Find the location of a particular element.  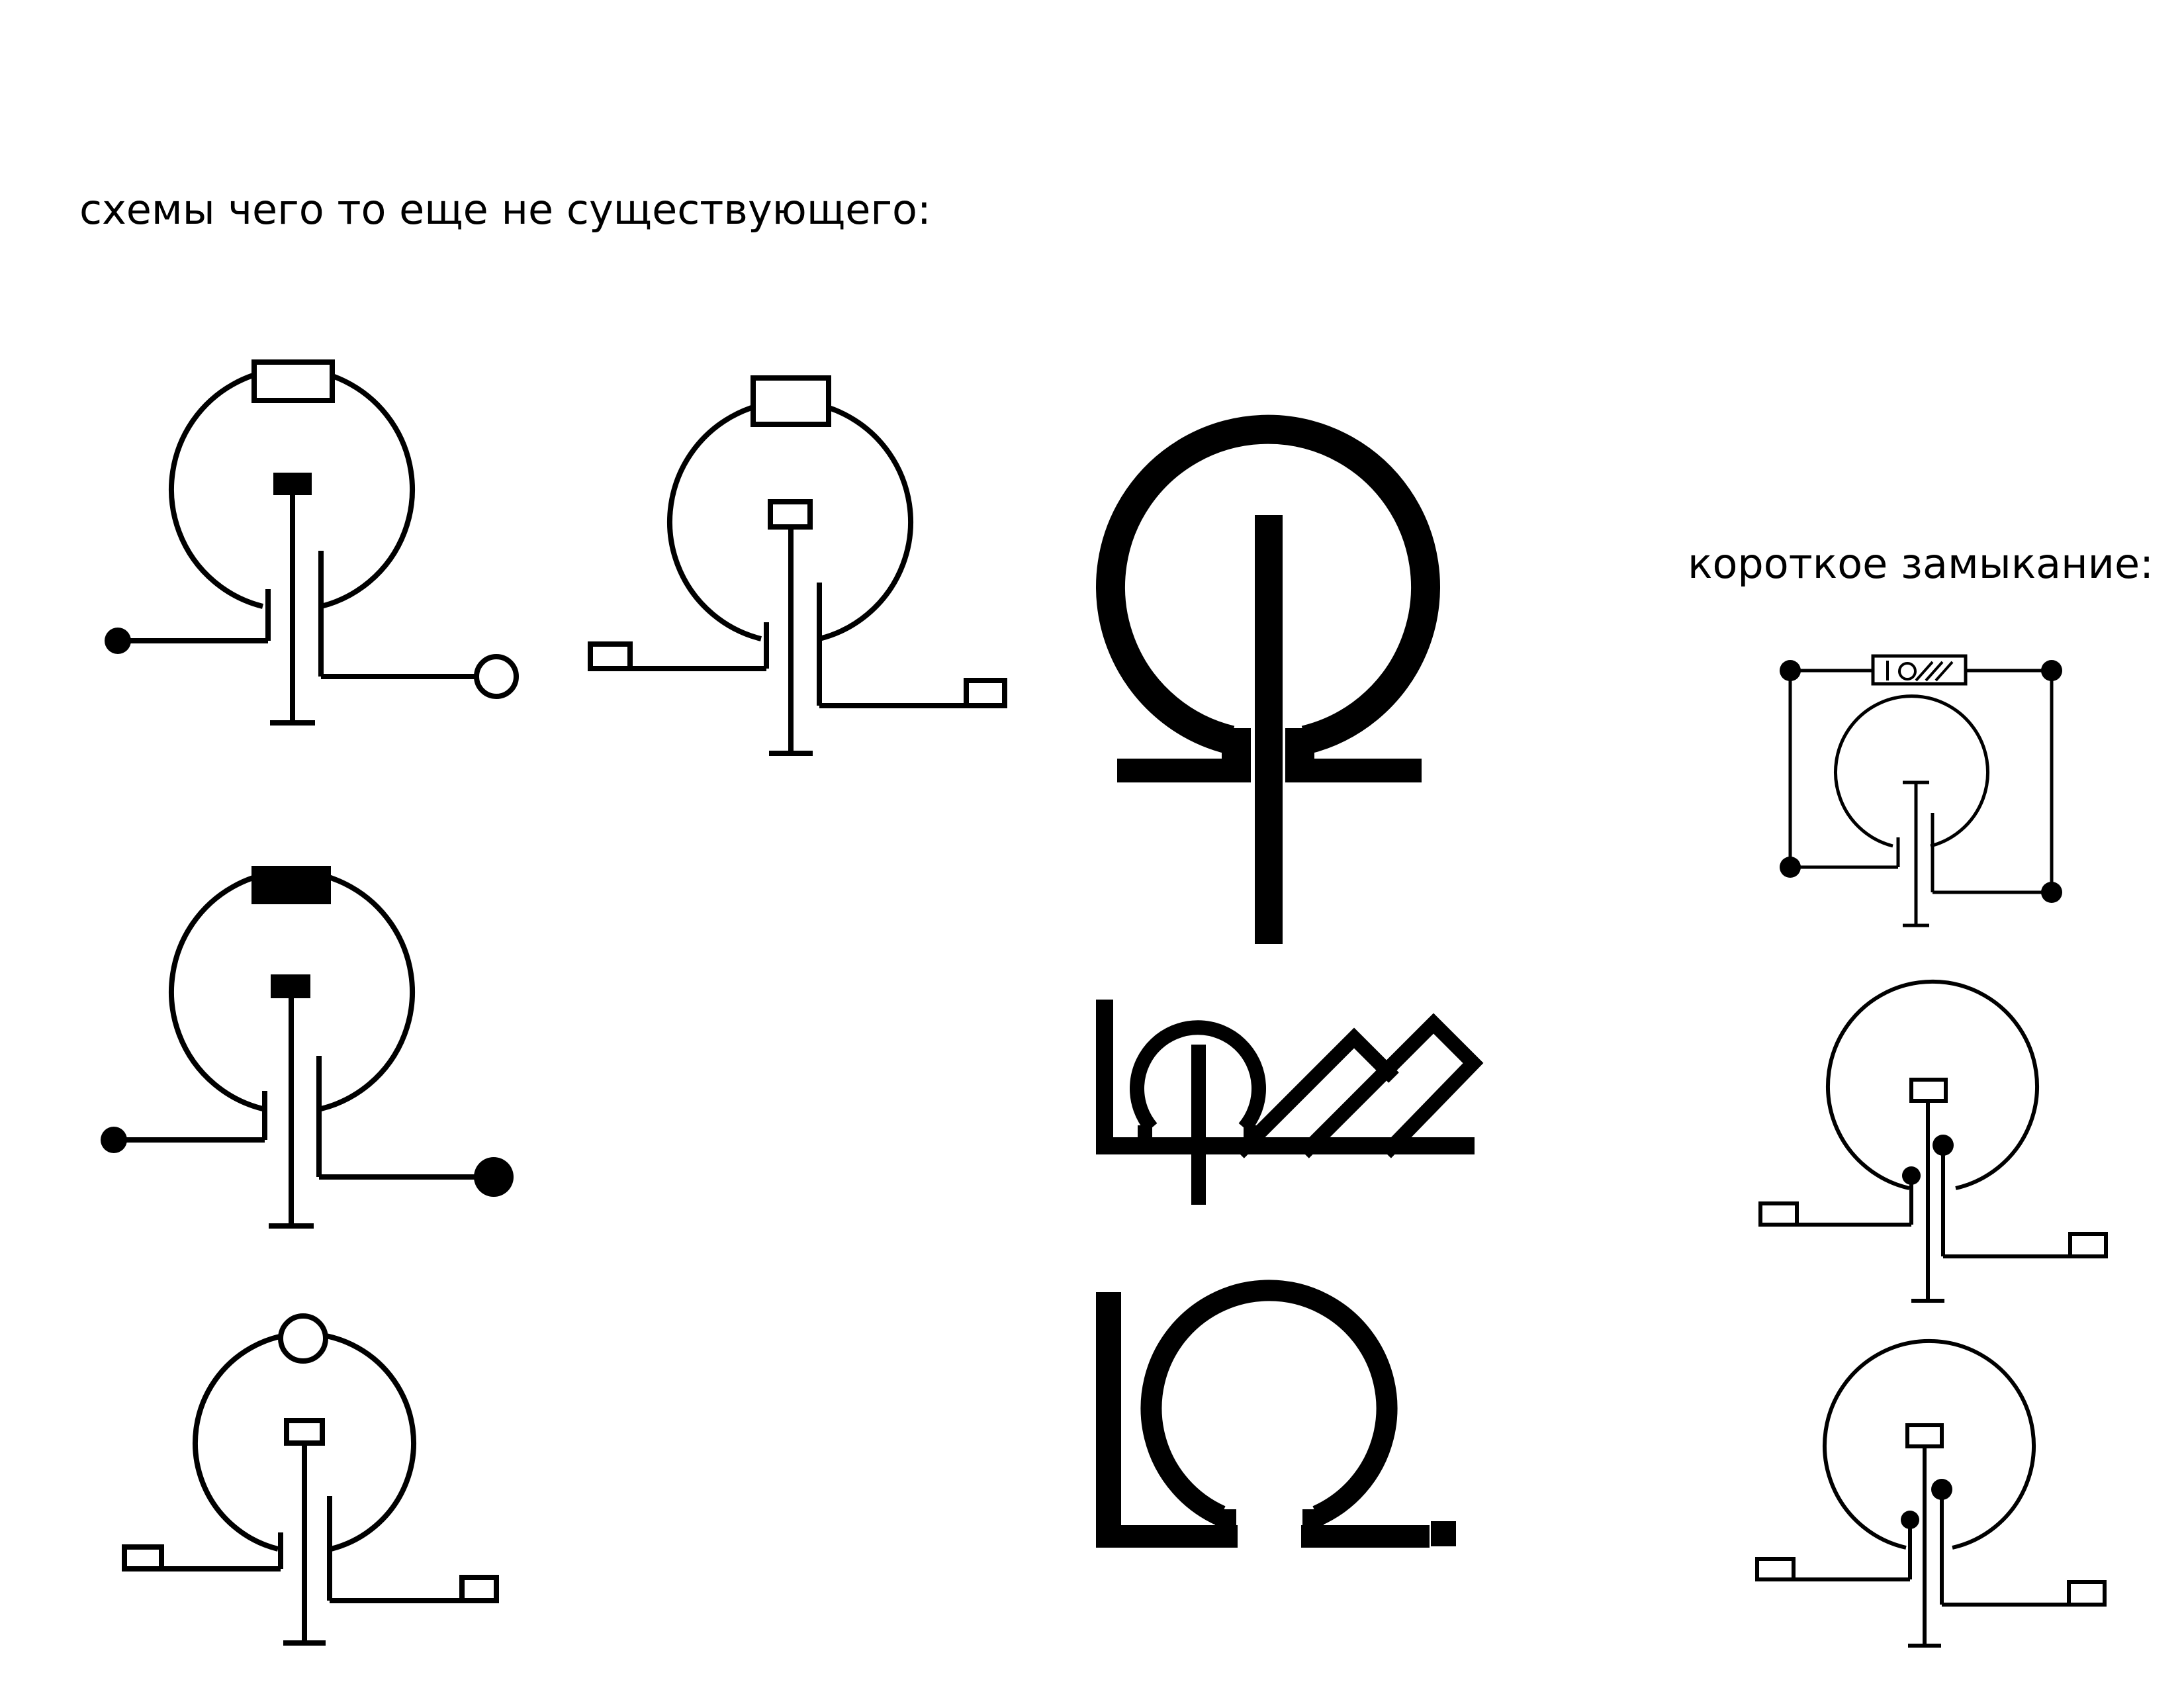

omega-logo-large-icon is located at coordinates (1268, 679).